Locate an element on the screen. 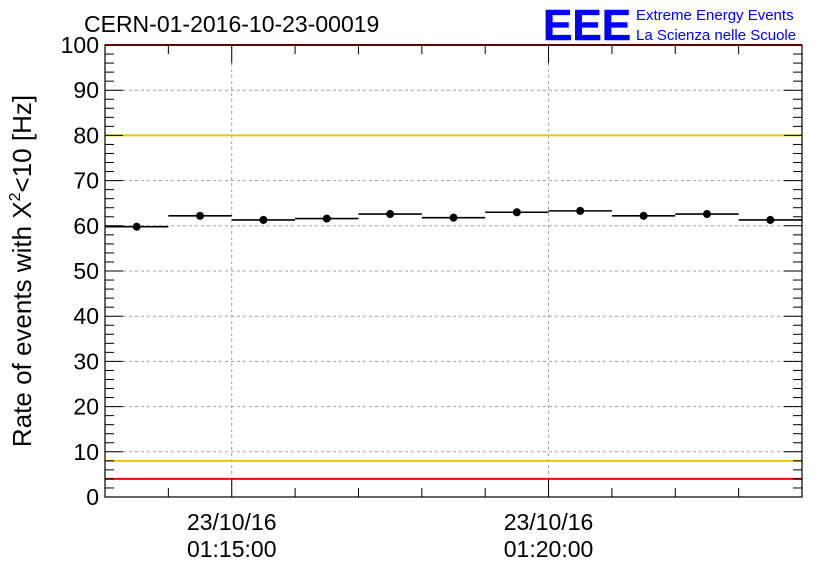  y-tick-labels: 0 10 20 30 40 50 60 70 80 90 100 is located at coordinates (80, 271).